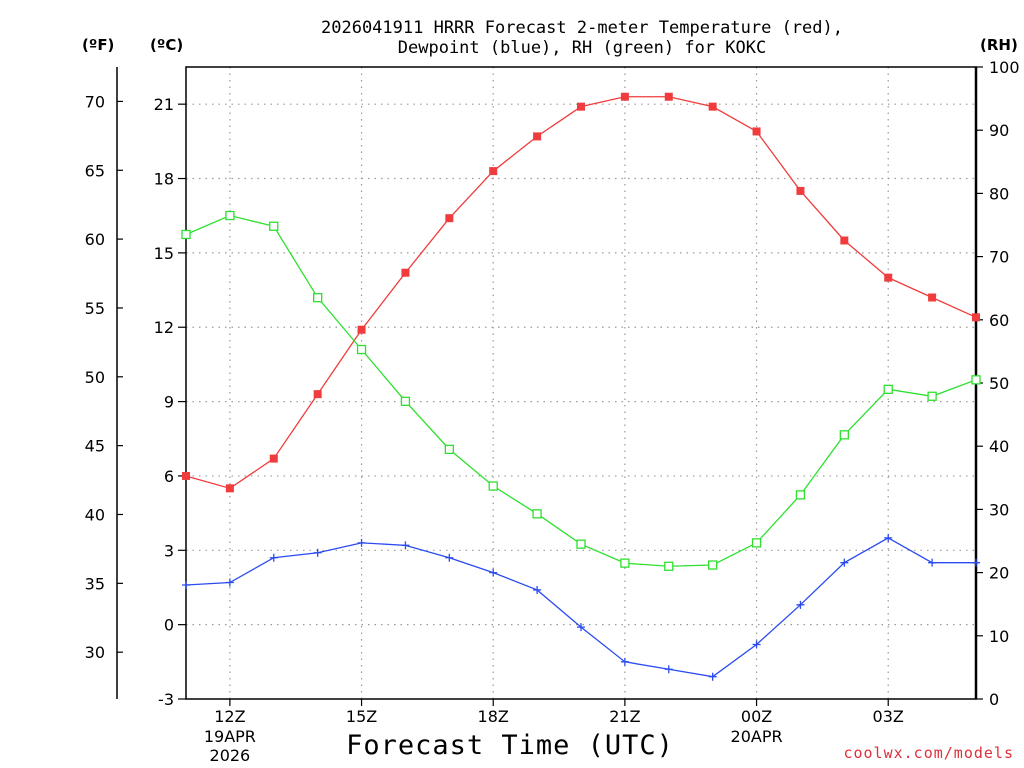  I want to click on fahrenheit-tick-label: 65, so click(95, 170).